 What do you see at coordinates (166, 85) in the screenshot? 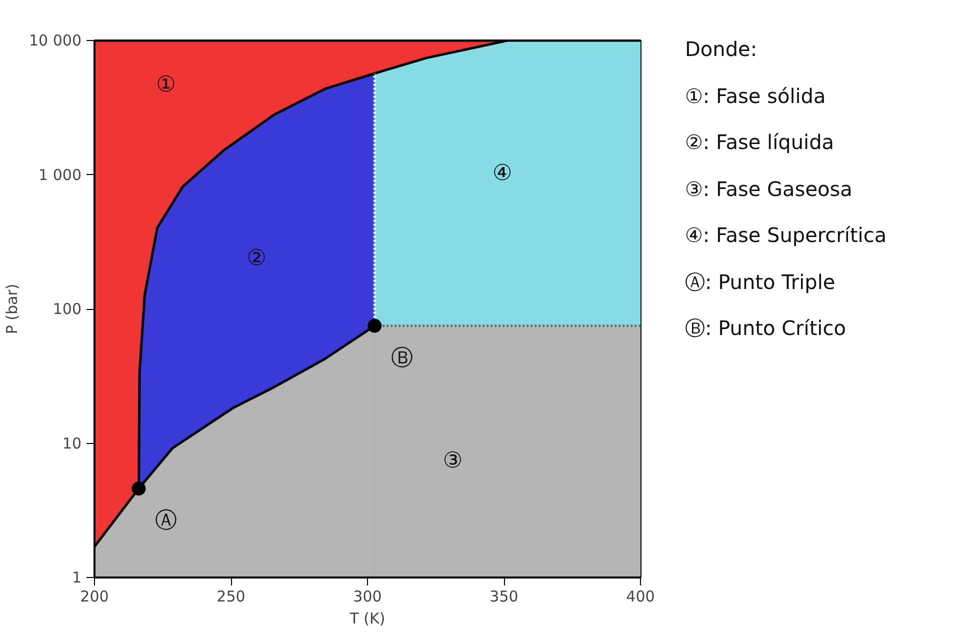
I see `series-label: ①` at bounding box center [166, 85].